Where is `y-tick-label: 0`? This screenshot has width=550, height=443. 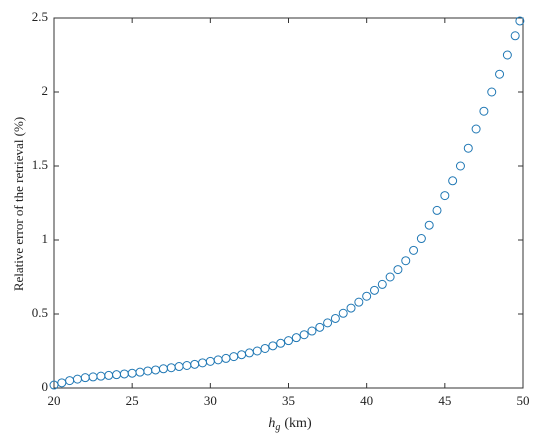
y-tick-label: 0 is located at coordinates (45, 386).